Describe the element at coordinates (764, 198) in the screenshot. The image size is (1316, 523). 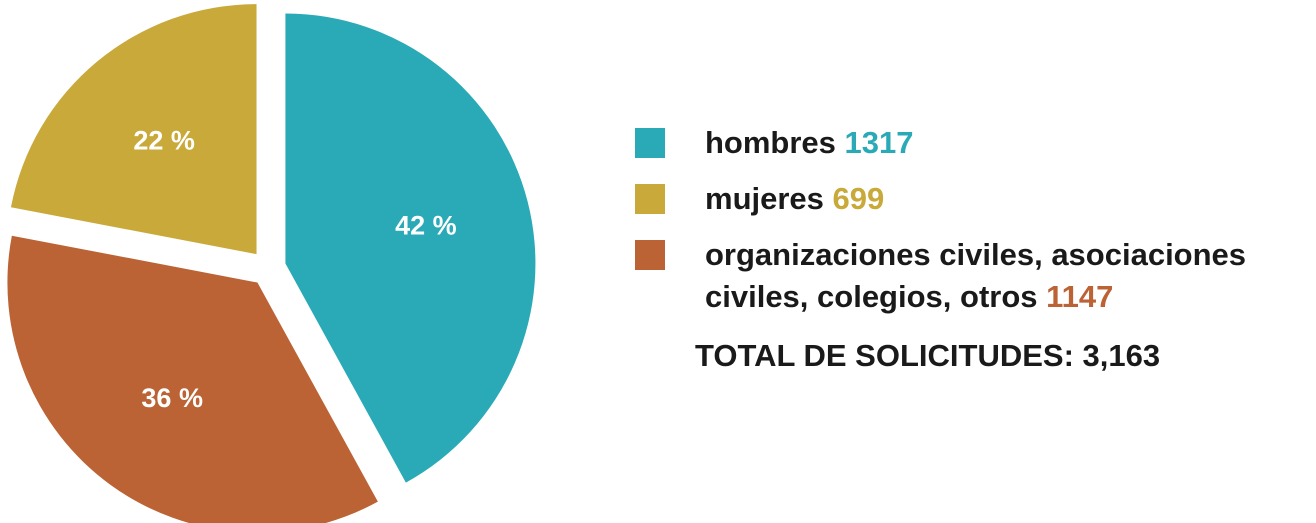
I see `legend-label: mujeres` at that location.